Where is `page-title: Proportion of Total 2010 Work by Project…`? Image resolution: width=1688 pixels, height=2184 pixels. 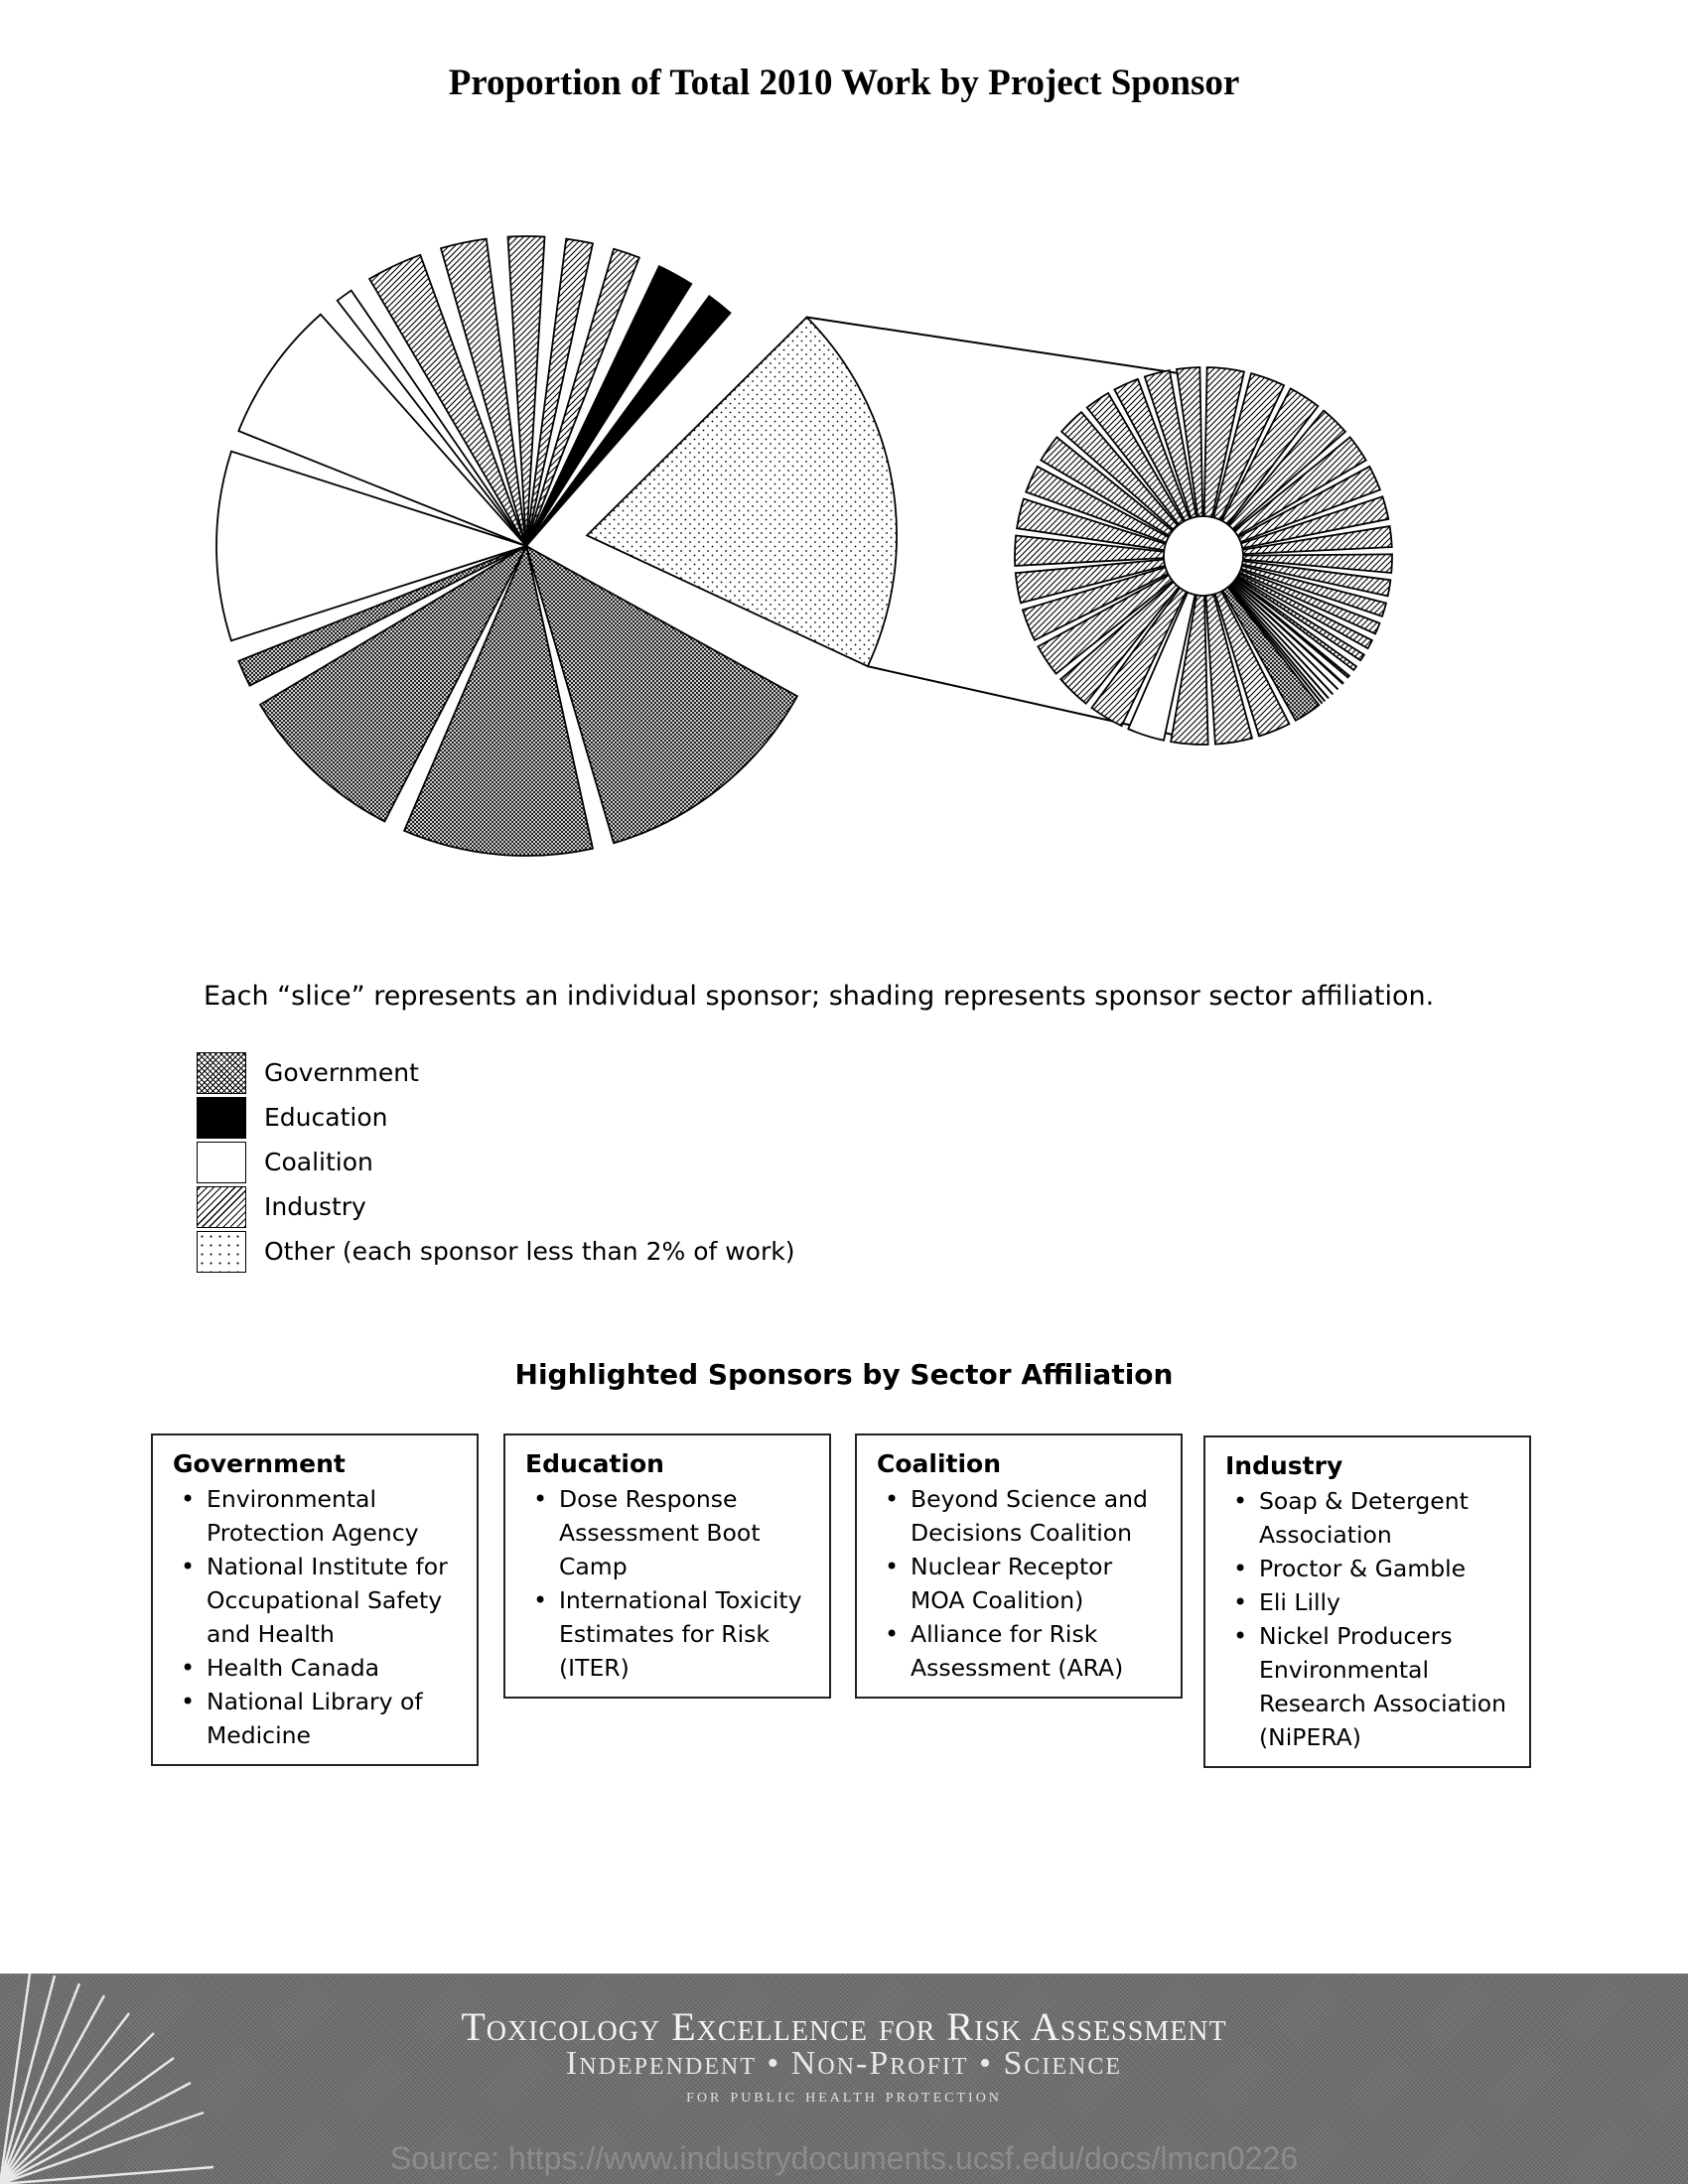 page-title: Proportion of Total 2010 Work by Project… is located at coordinates (844, 83).